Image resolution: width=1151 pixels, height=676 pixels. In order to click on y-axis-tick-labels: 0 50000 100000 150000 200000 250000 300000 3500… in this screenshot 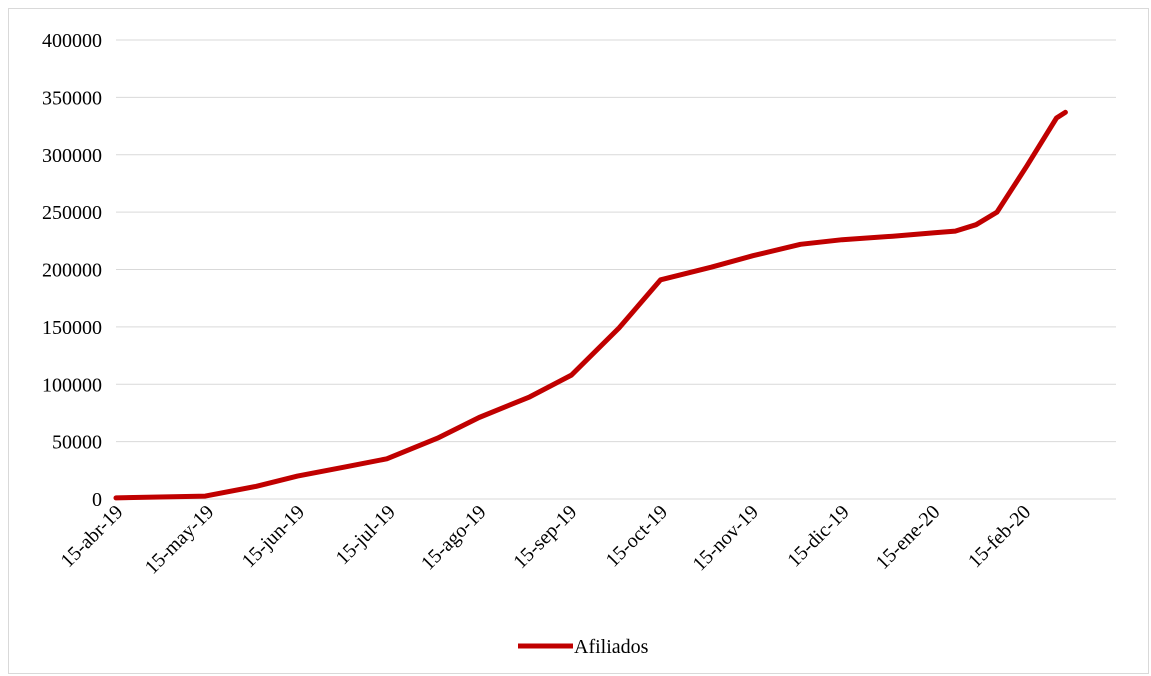, I will do `click(72, 270)`.